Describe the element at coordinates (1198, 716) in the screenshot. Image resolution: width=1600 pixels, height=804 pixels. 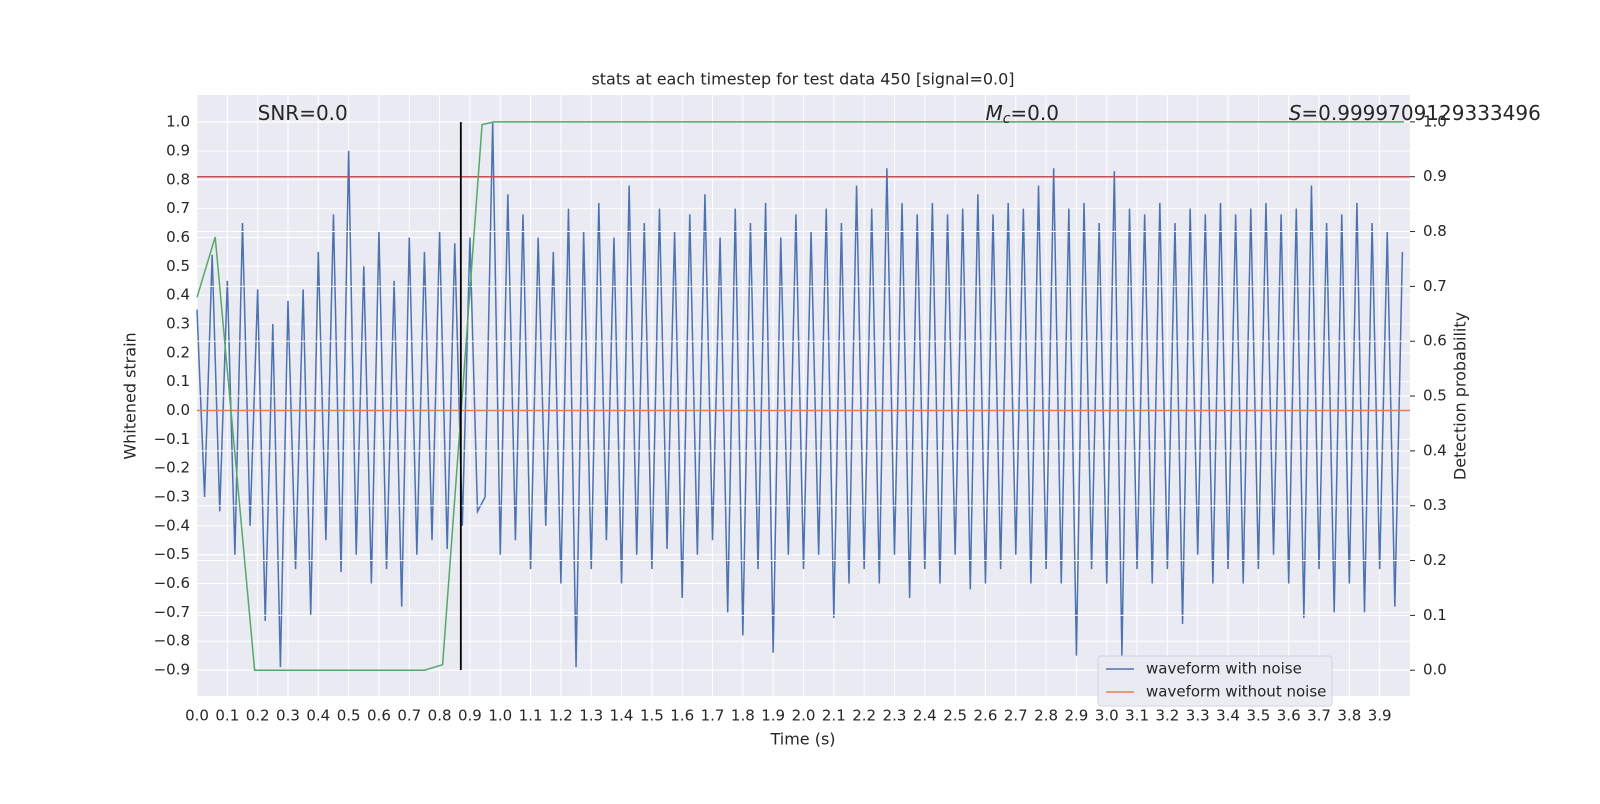
I see `x-tick-label: 3.3` at that location.